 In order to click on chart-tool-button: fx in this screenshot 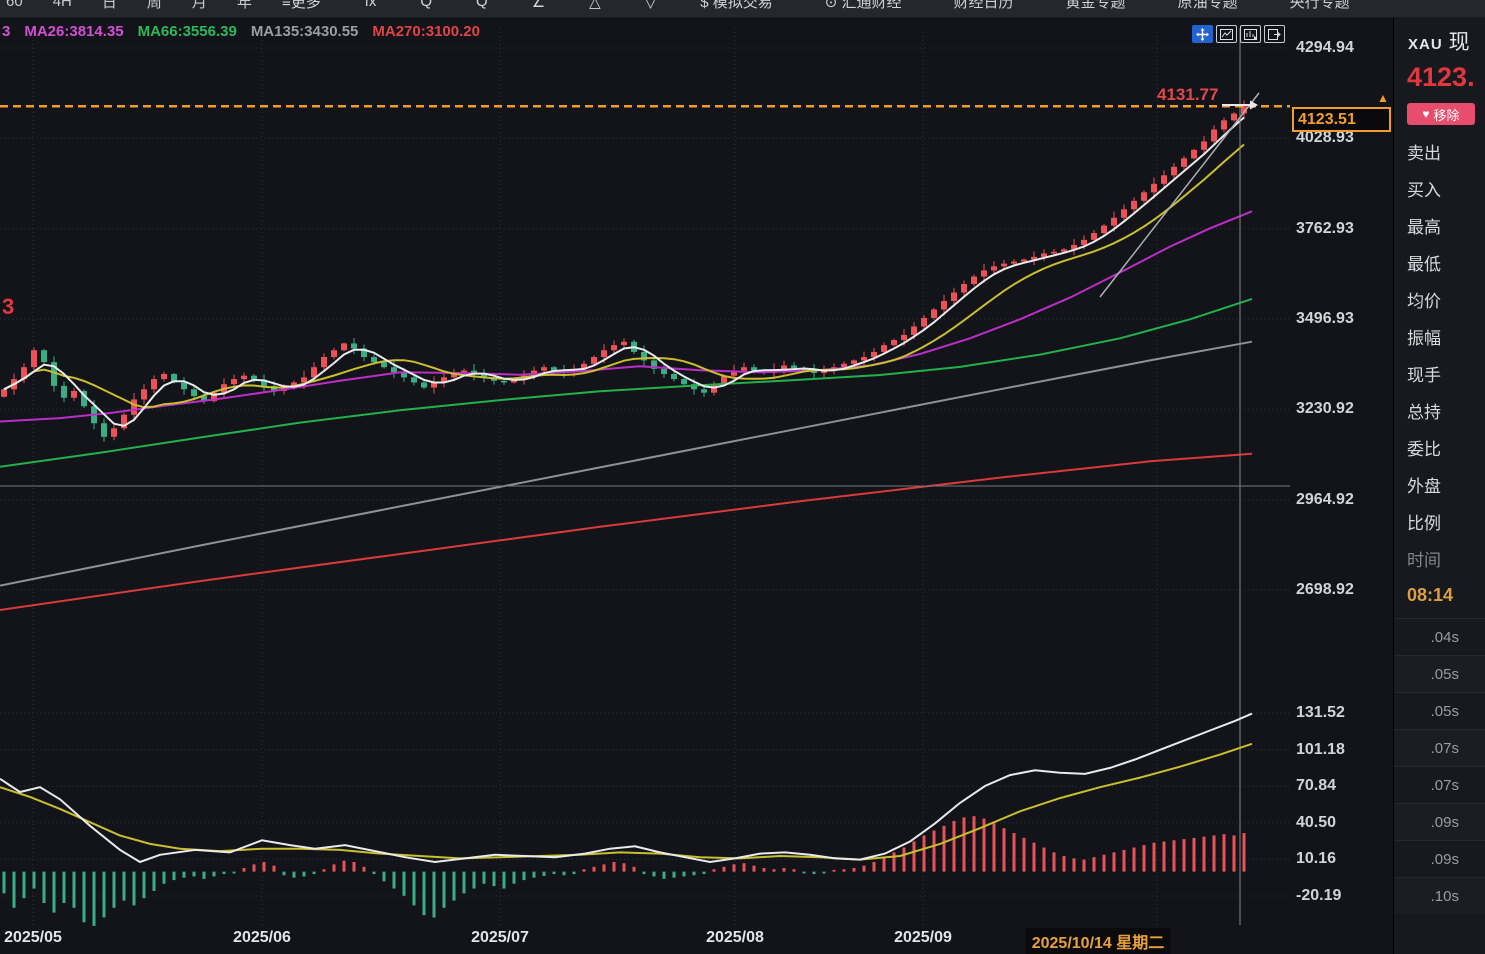, I will do `click(370, 5)`.